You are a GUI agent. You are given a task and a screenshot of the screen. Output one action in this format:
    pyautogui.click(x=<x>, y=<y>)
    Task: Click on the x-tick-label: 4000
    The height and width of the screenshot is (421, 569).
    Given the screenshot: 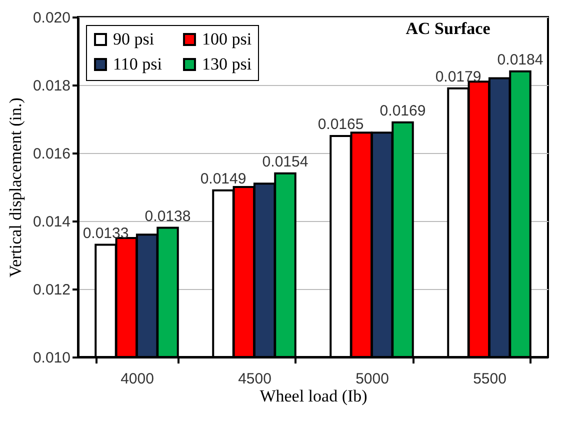 What is the action you would take?
    pyautogui.click(x=137, y=379)
    